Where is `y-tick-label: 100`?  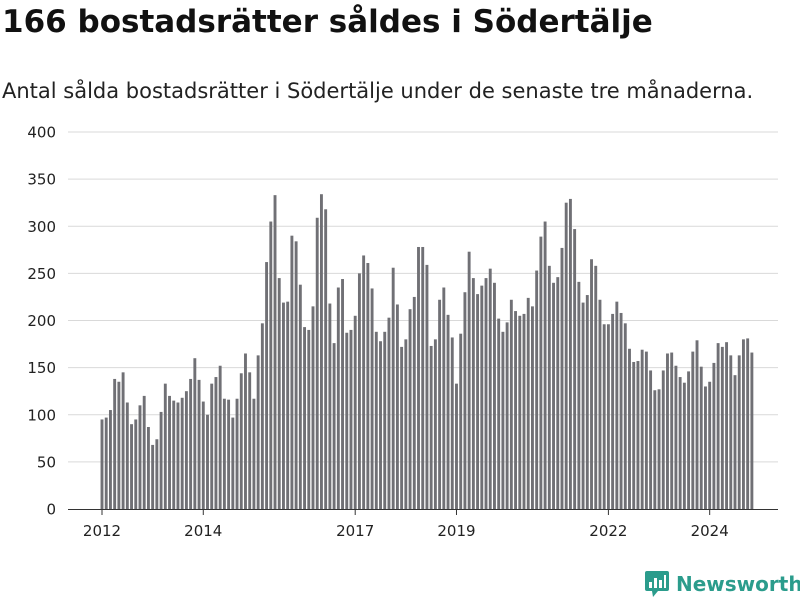
y-tick-label: 100 is located at coordinates (41, 415).